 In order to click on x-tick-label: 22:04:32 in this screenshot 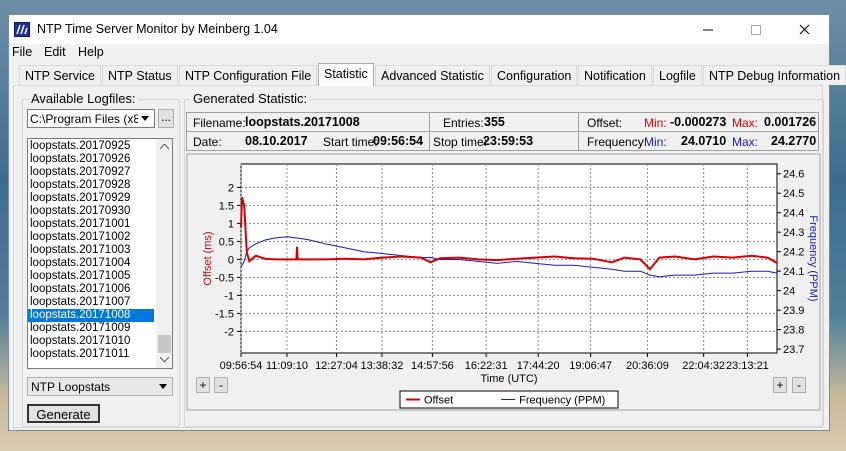, I will do `click(703, 366)`.